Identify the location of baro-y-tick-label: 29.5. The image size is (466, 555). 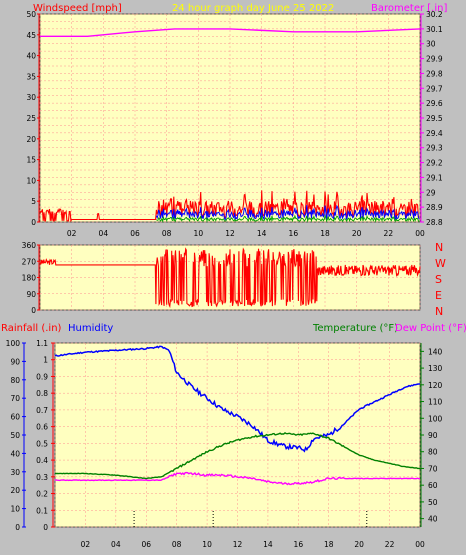
(434, 118).